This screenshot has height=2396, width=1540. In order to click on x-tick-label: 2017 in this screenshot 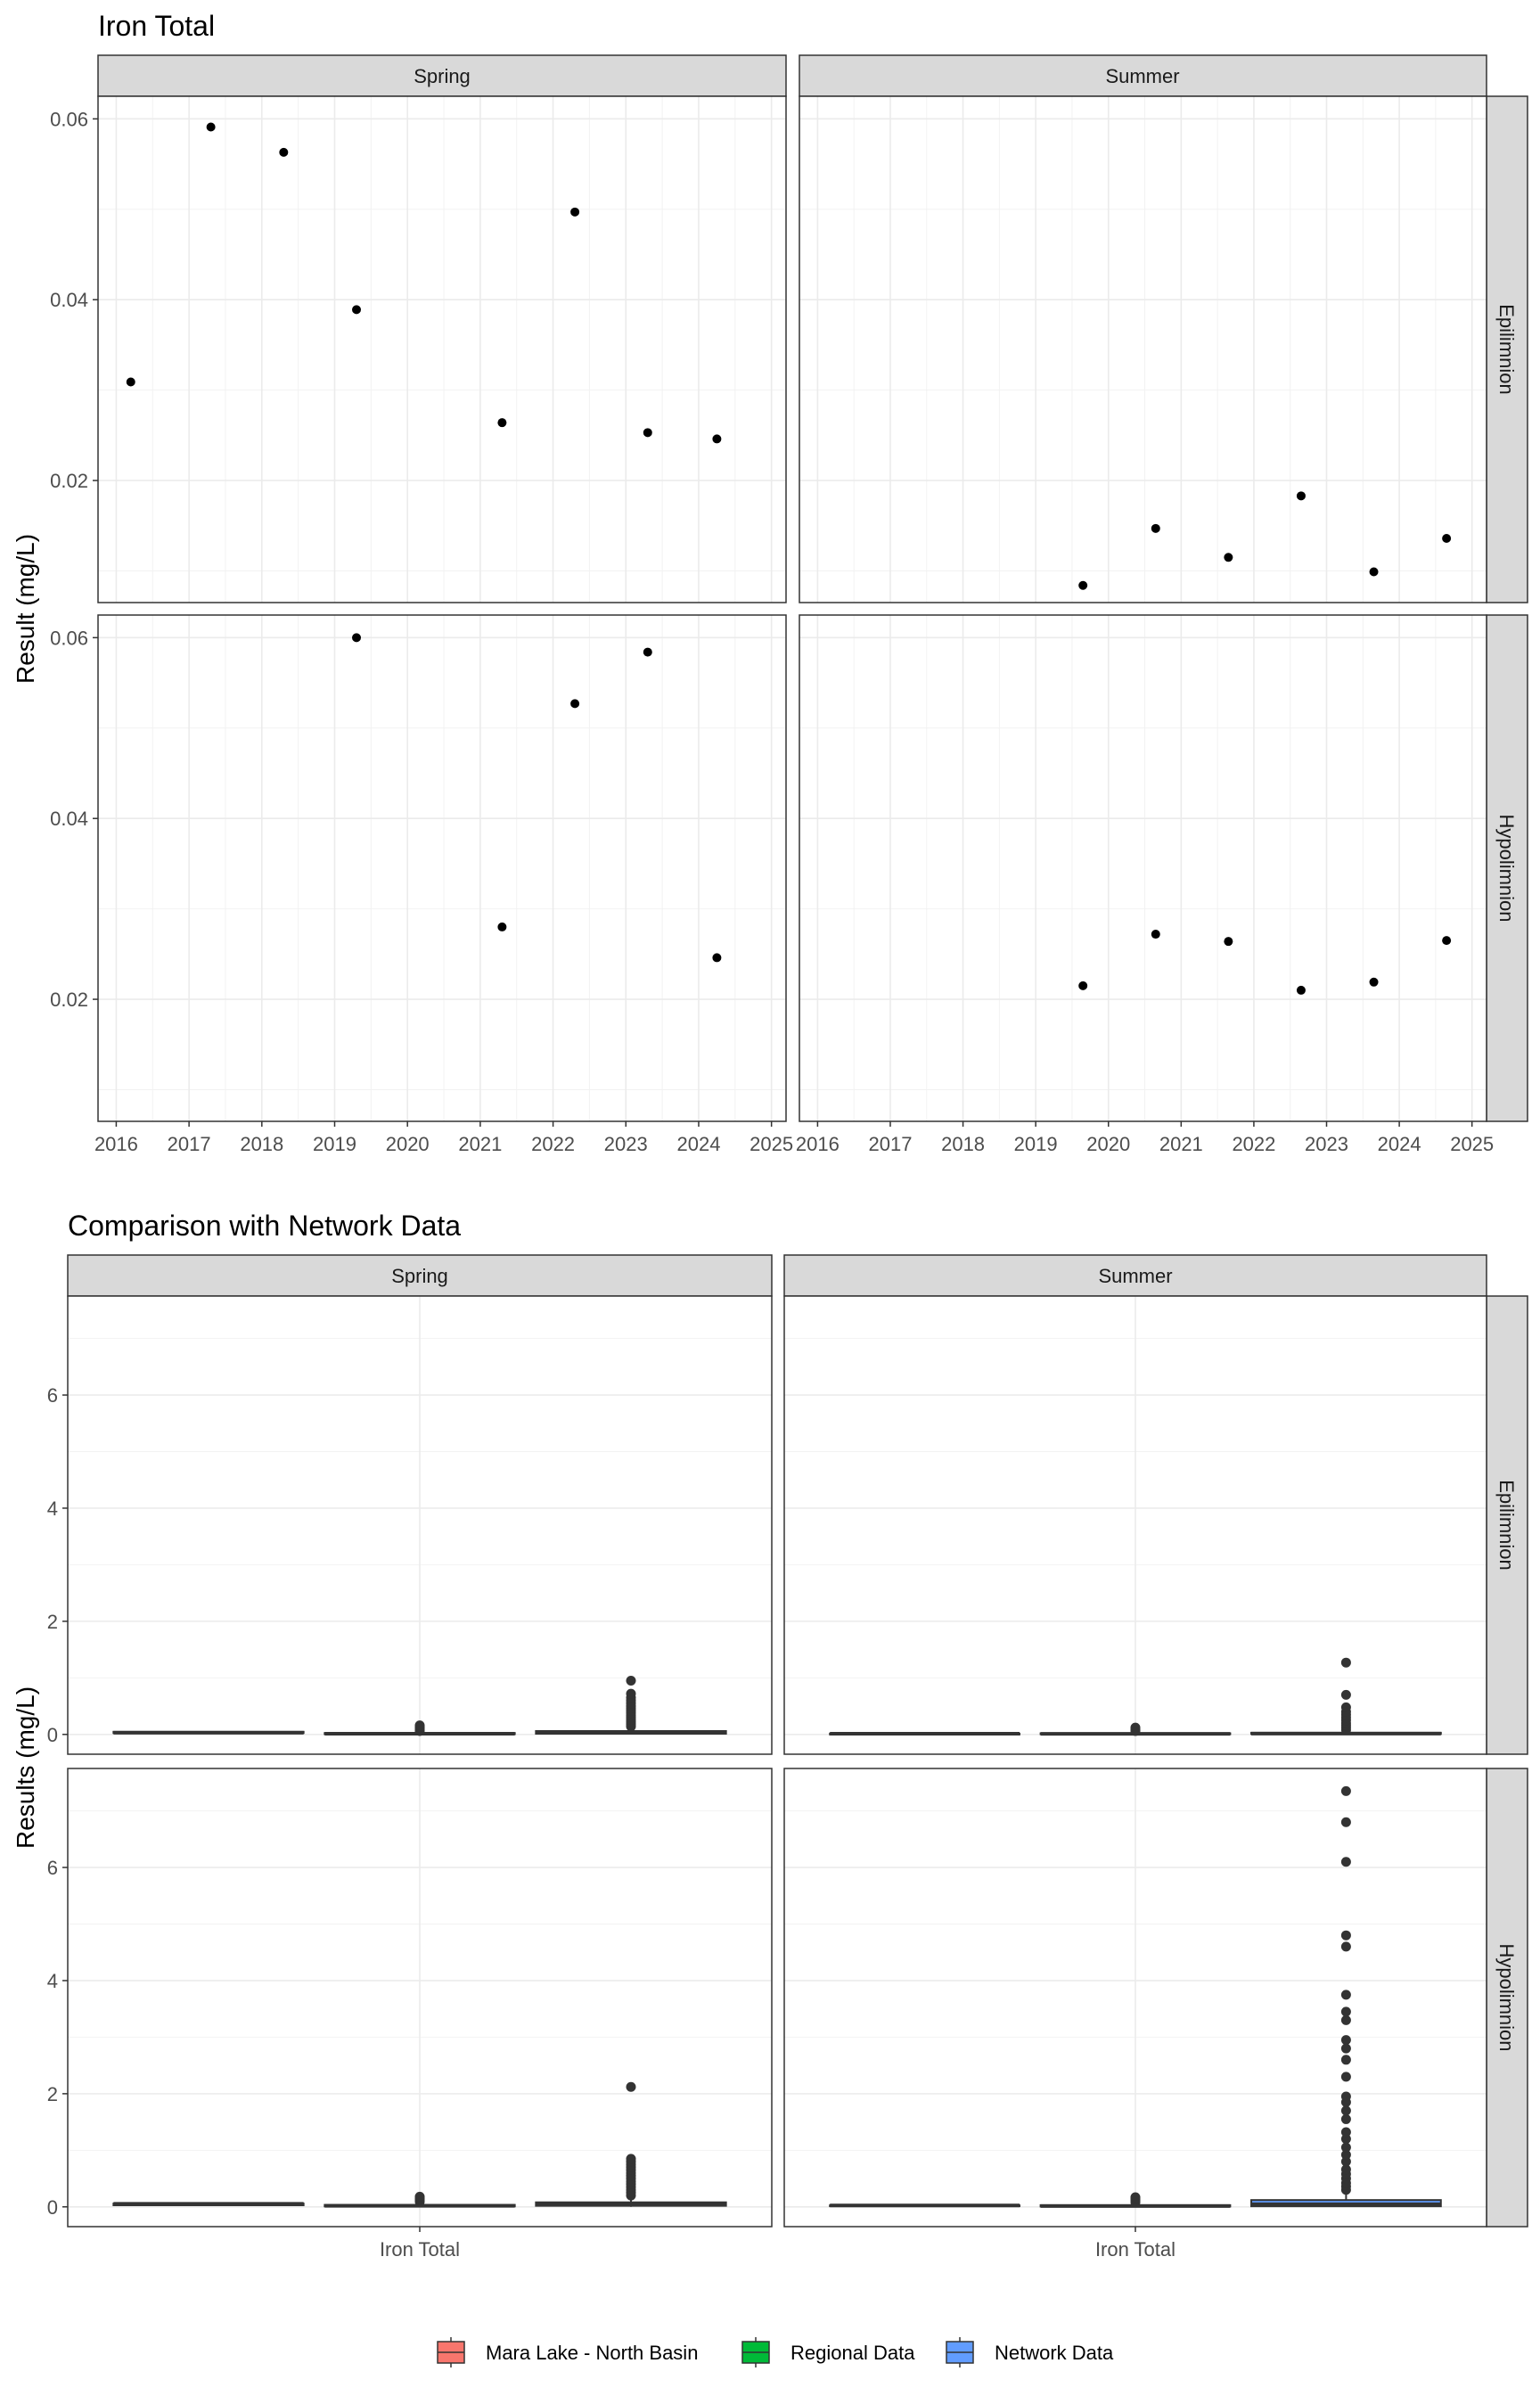, I will do `click(189, 1144)`.